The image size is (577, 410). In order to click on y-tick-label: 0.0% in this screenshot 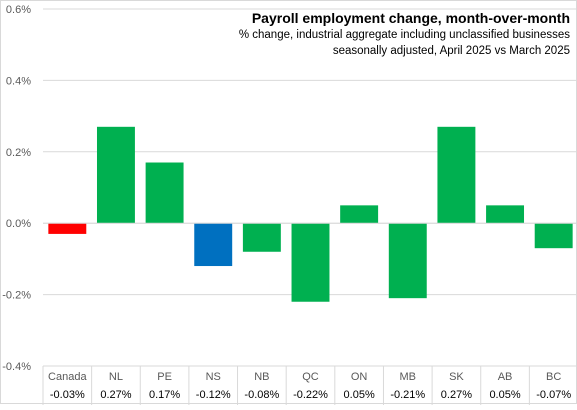, I will do `click(18, 224)`.